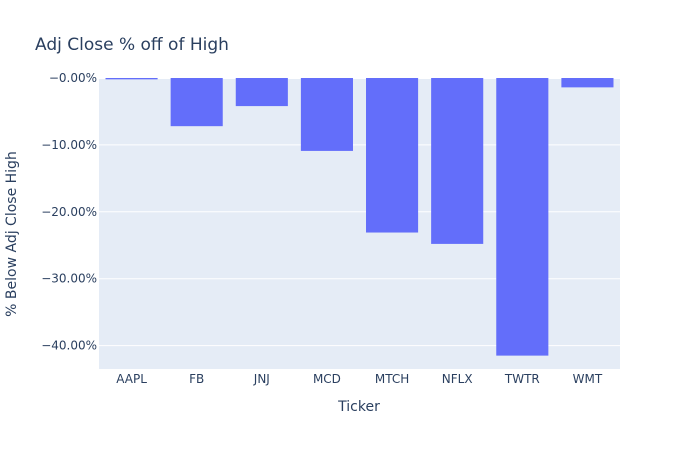 The height and width of the screenshot is (454, 700). Describe the element at coordinates (69, 346) in the screenshot. I see `y-tick-label: −40.00%` at that location.